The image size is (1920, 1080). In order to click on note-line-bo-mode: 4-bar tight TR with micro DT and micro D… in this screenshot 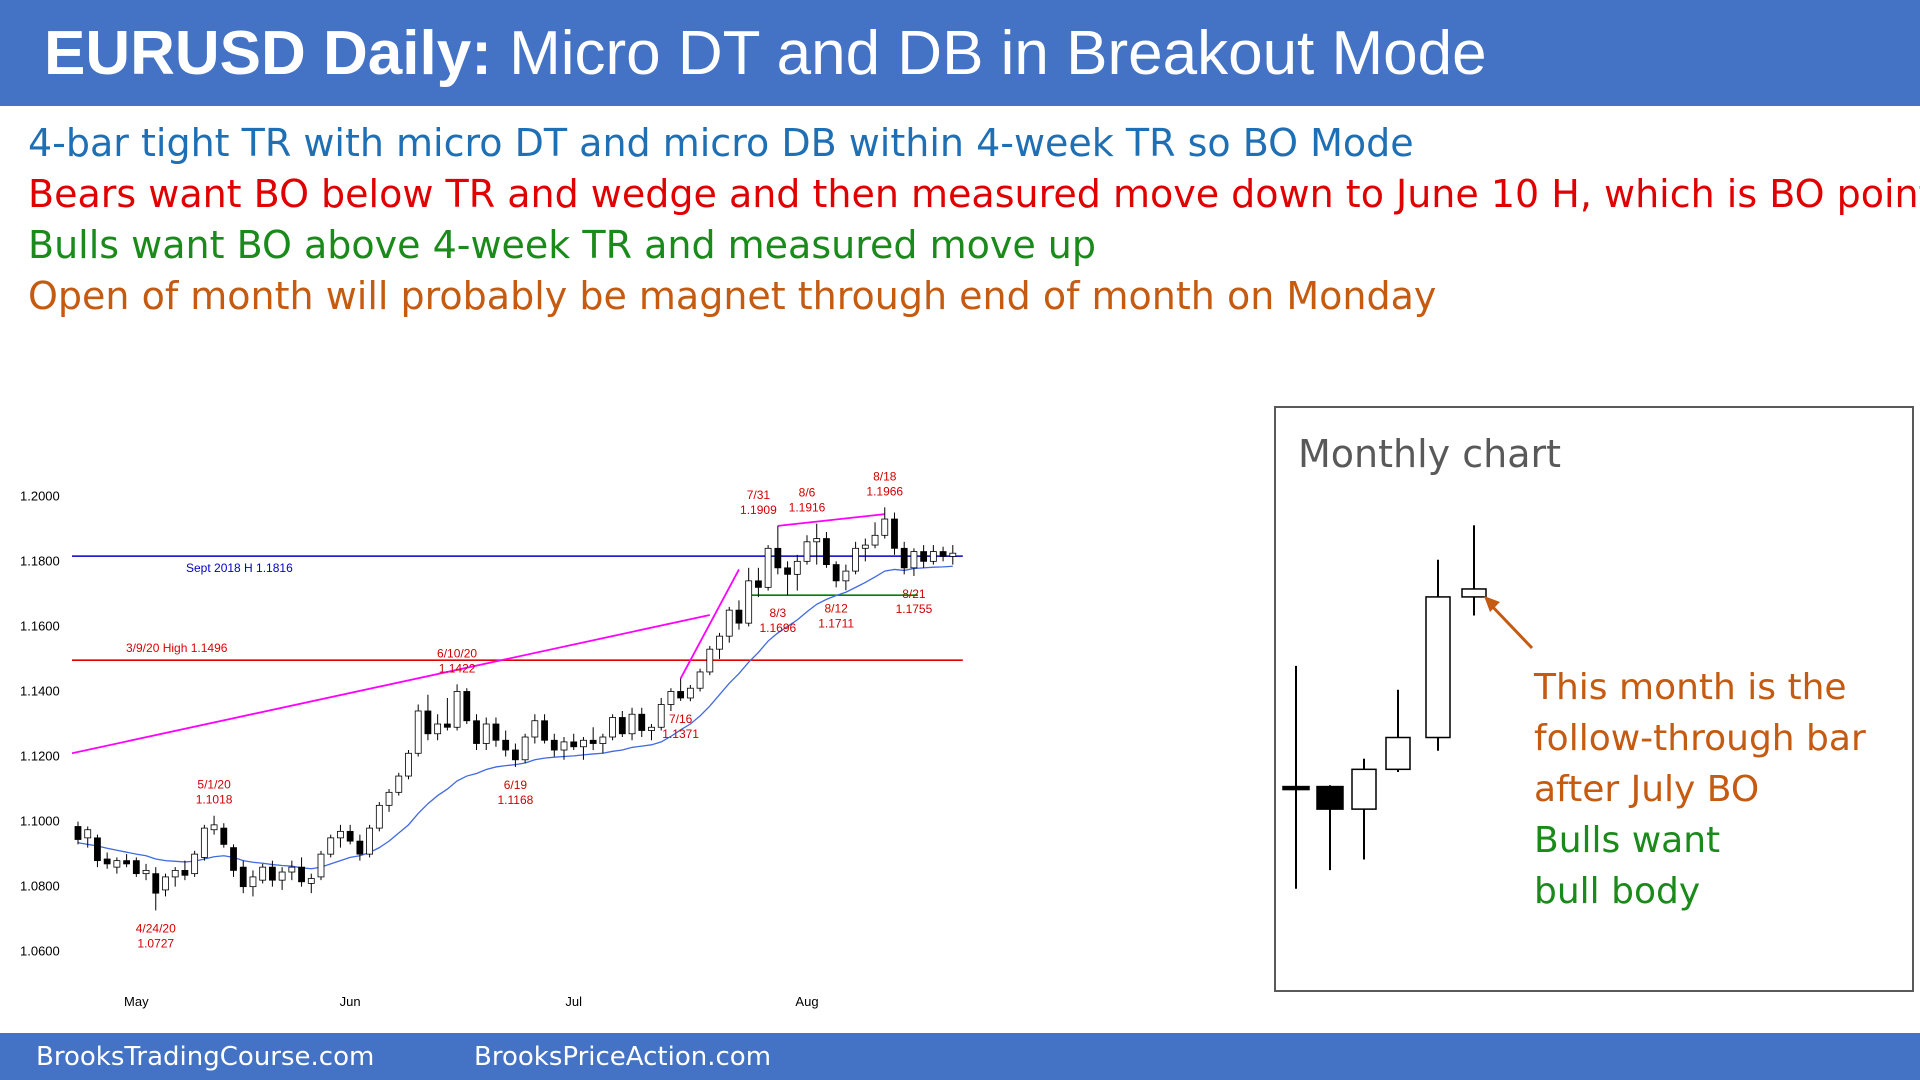, I will do `click(721, 143)`.